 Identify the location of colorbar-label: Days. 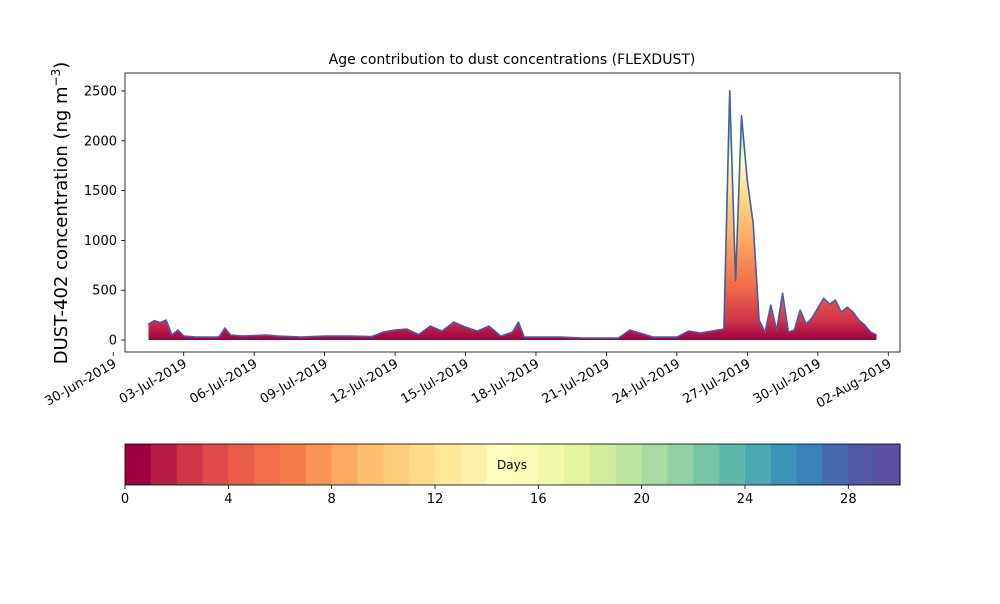
(512, 465).